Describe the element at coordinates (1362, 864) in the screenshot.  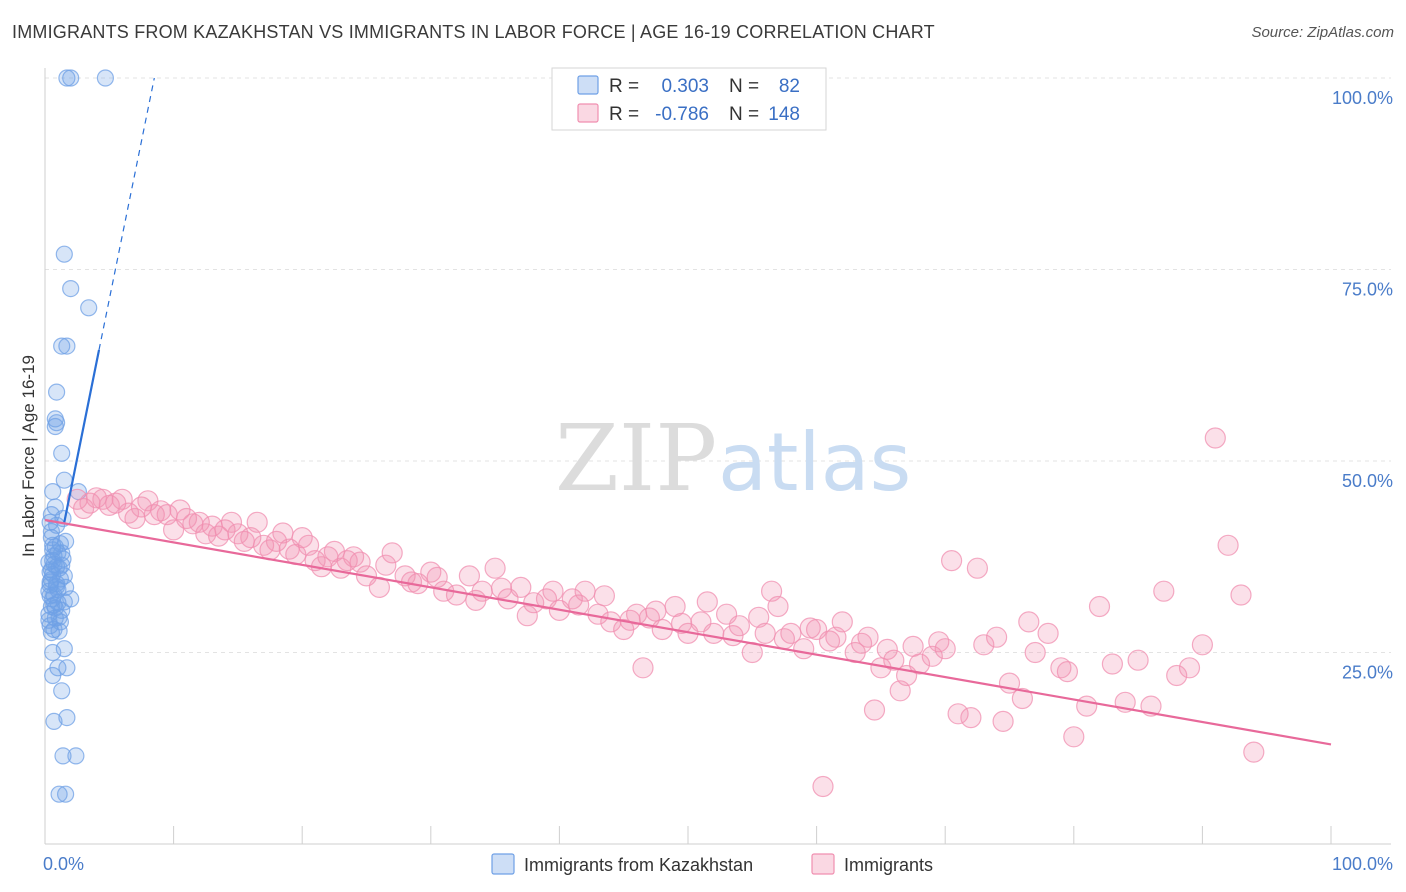
I see `x-tick-label-max: 100.0%` at that location.